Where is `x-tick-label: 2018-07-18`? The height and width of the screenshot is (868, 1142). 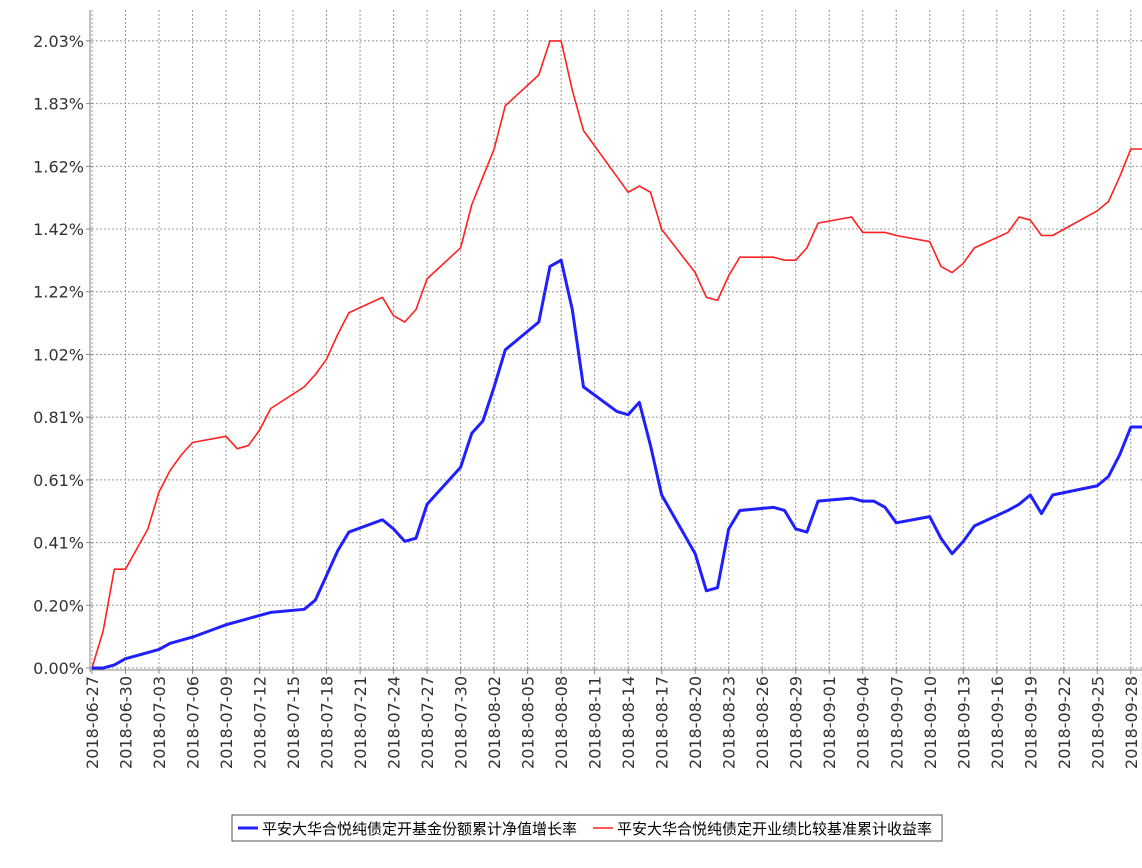 x-tick-label: 2018-07-18 is located at coordinates (327, 722).